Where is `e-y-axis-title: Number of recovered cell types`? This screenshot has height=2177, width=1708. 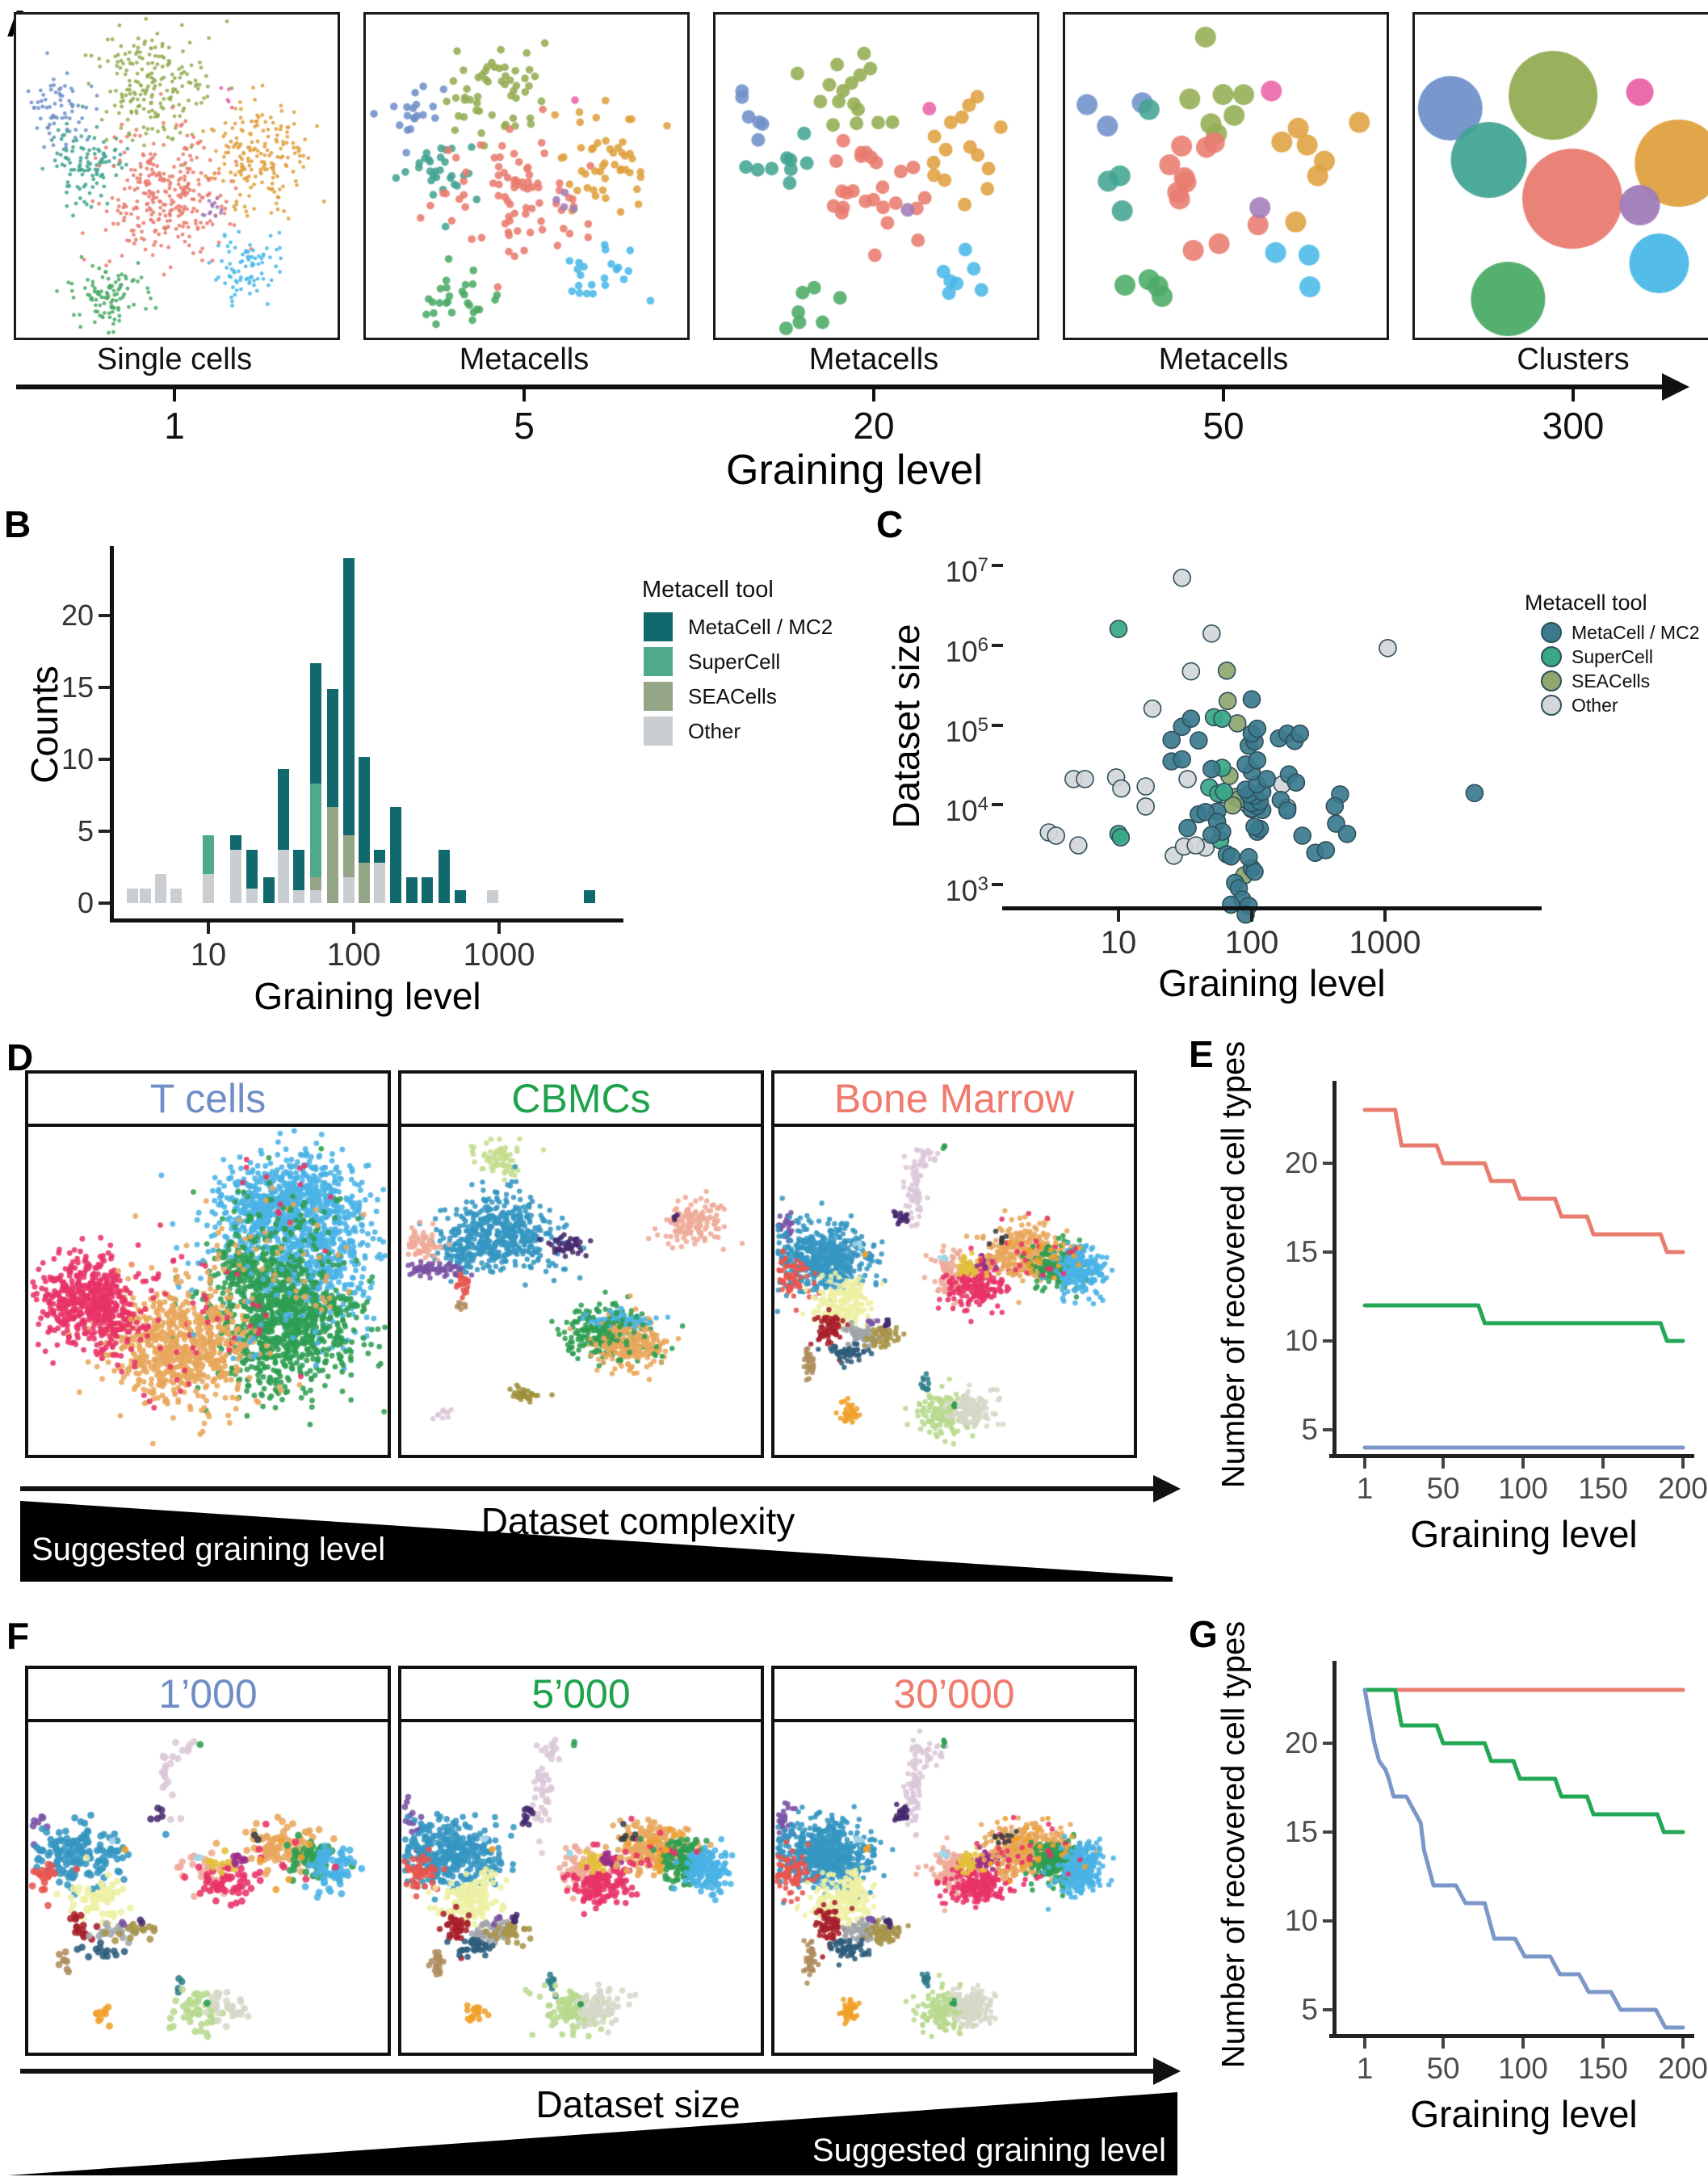 e-y-axis-title: Number of recovered cell types is located at coordinates (1233, 1265).